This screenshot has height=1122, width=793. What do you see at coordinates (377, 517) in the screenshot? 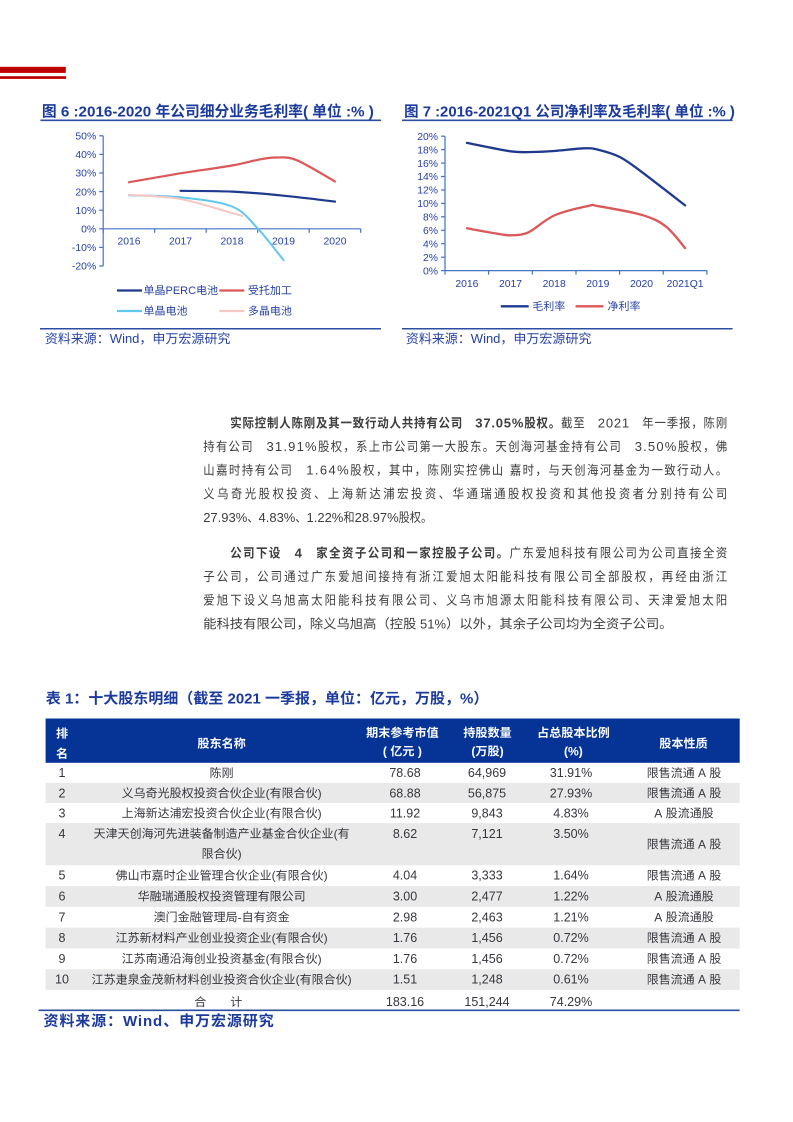
I see `svg-text: 28.97%` at bounding box center [377, 517].